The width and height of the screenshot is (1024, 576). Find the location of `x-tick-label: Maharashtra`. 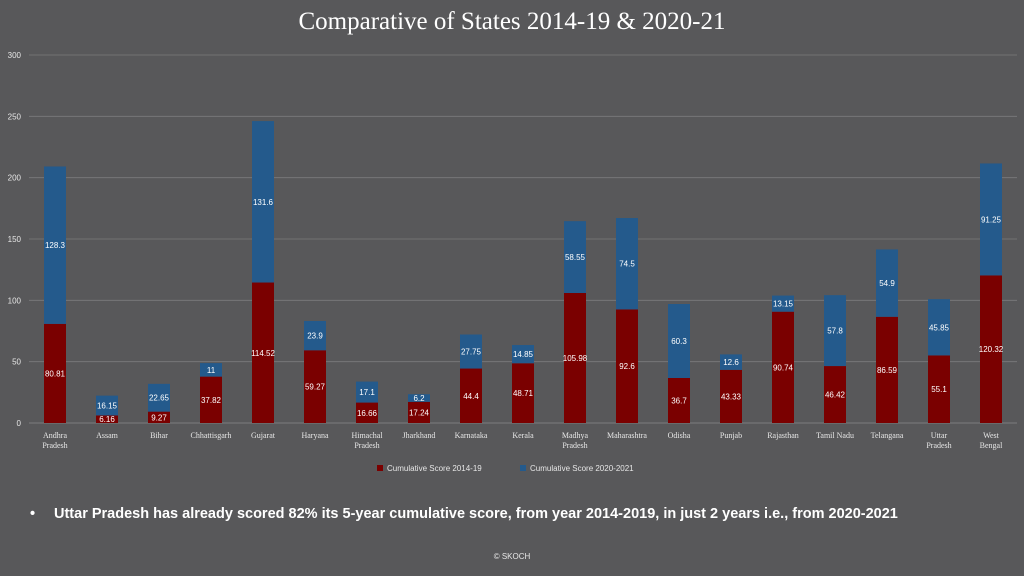

x-tick-label: Maharashtra is located at coordinates (627, 435).